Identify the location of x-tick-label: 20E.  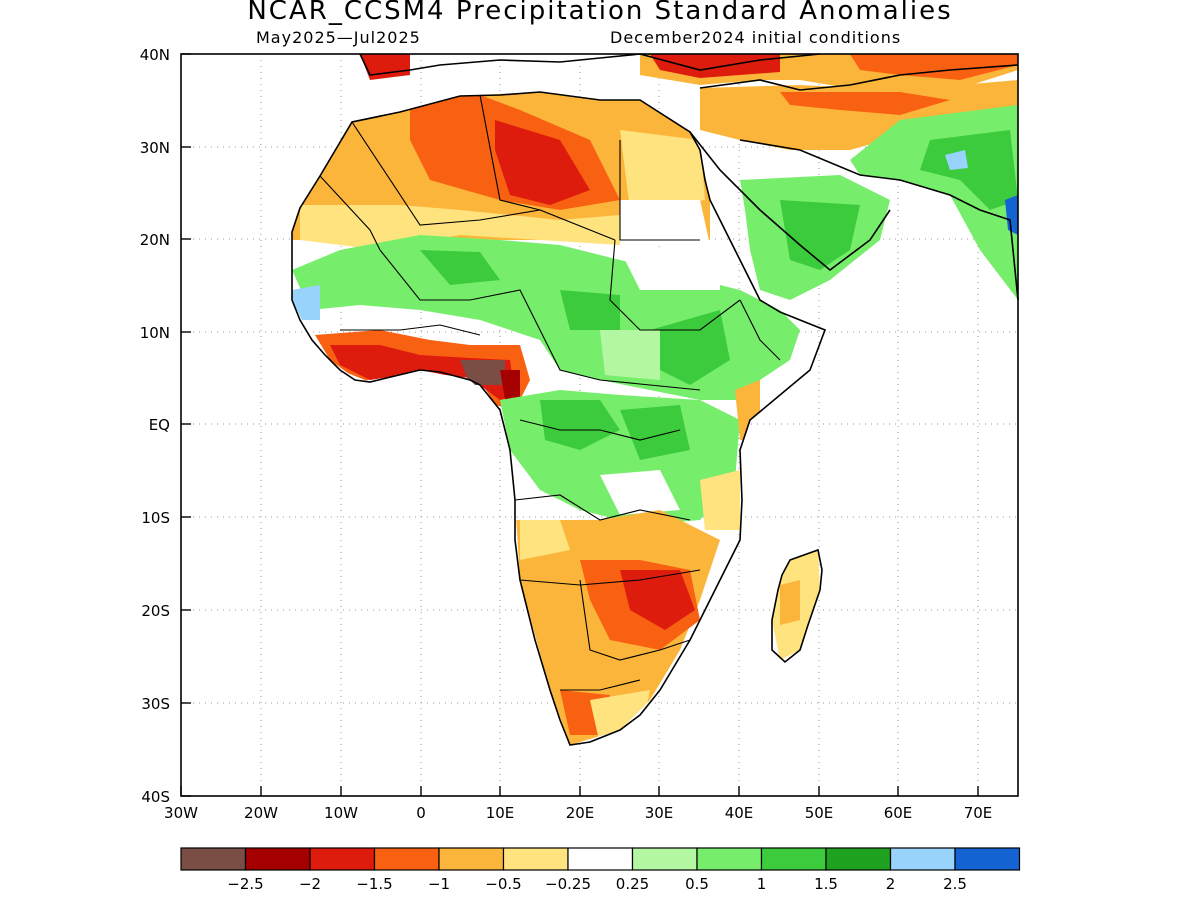
(580, 813).